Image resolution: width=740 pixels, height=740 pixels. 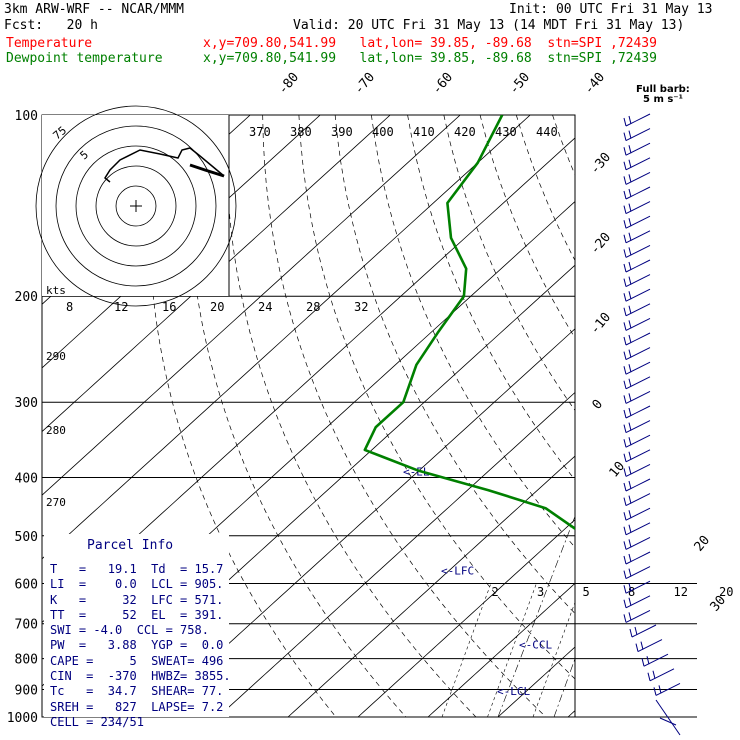 I want to click on parcel-row: Tc = 34.7 SHEAR= 77., so click(x=137, y=691).